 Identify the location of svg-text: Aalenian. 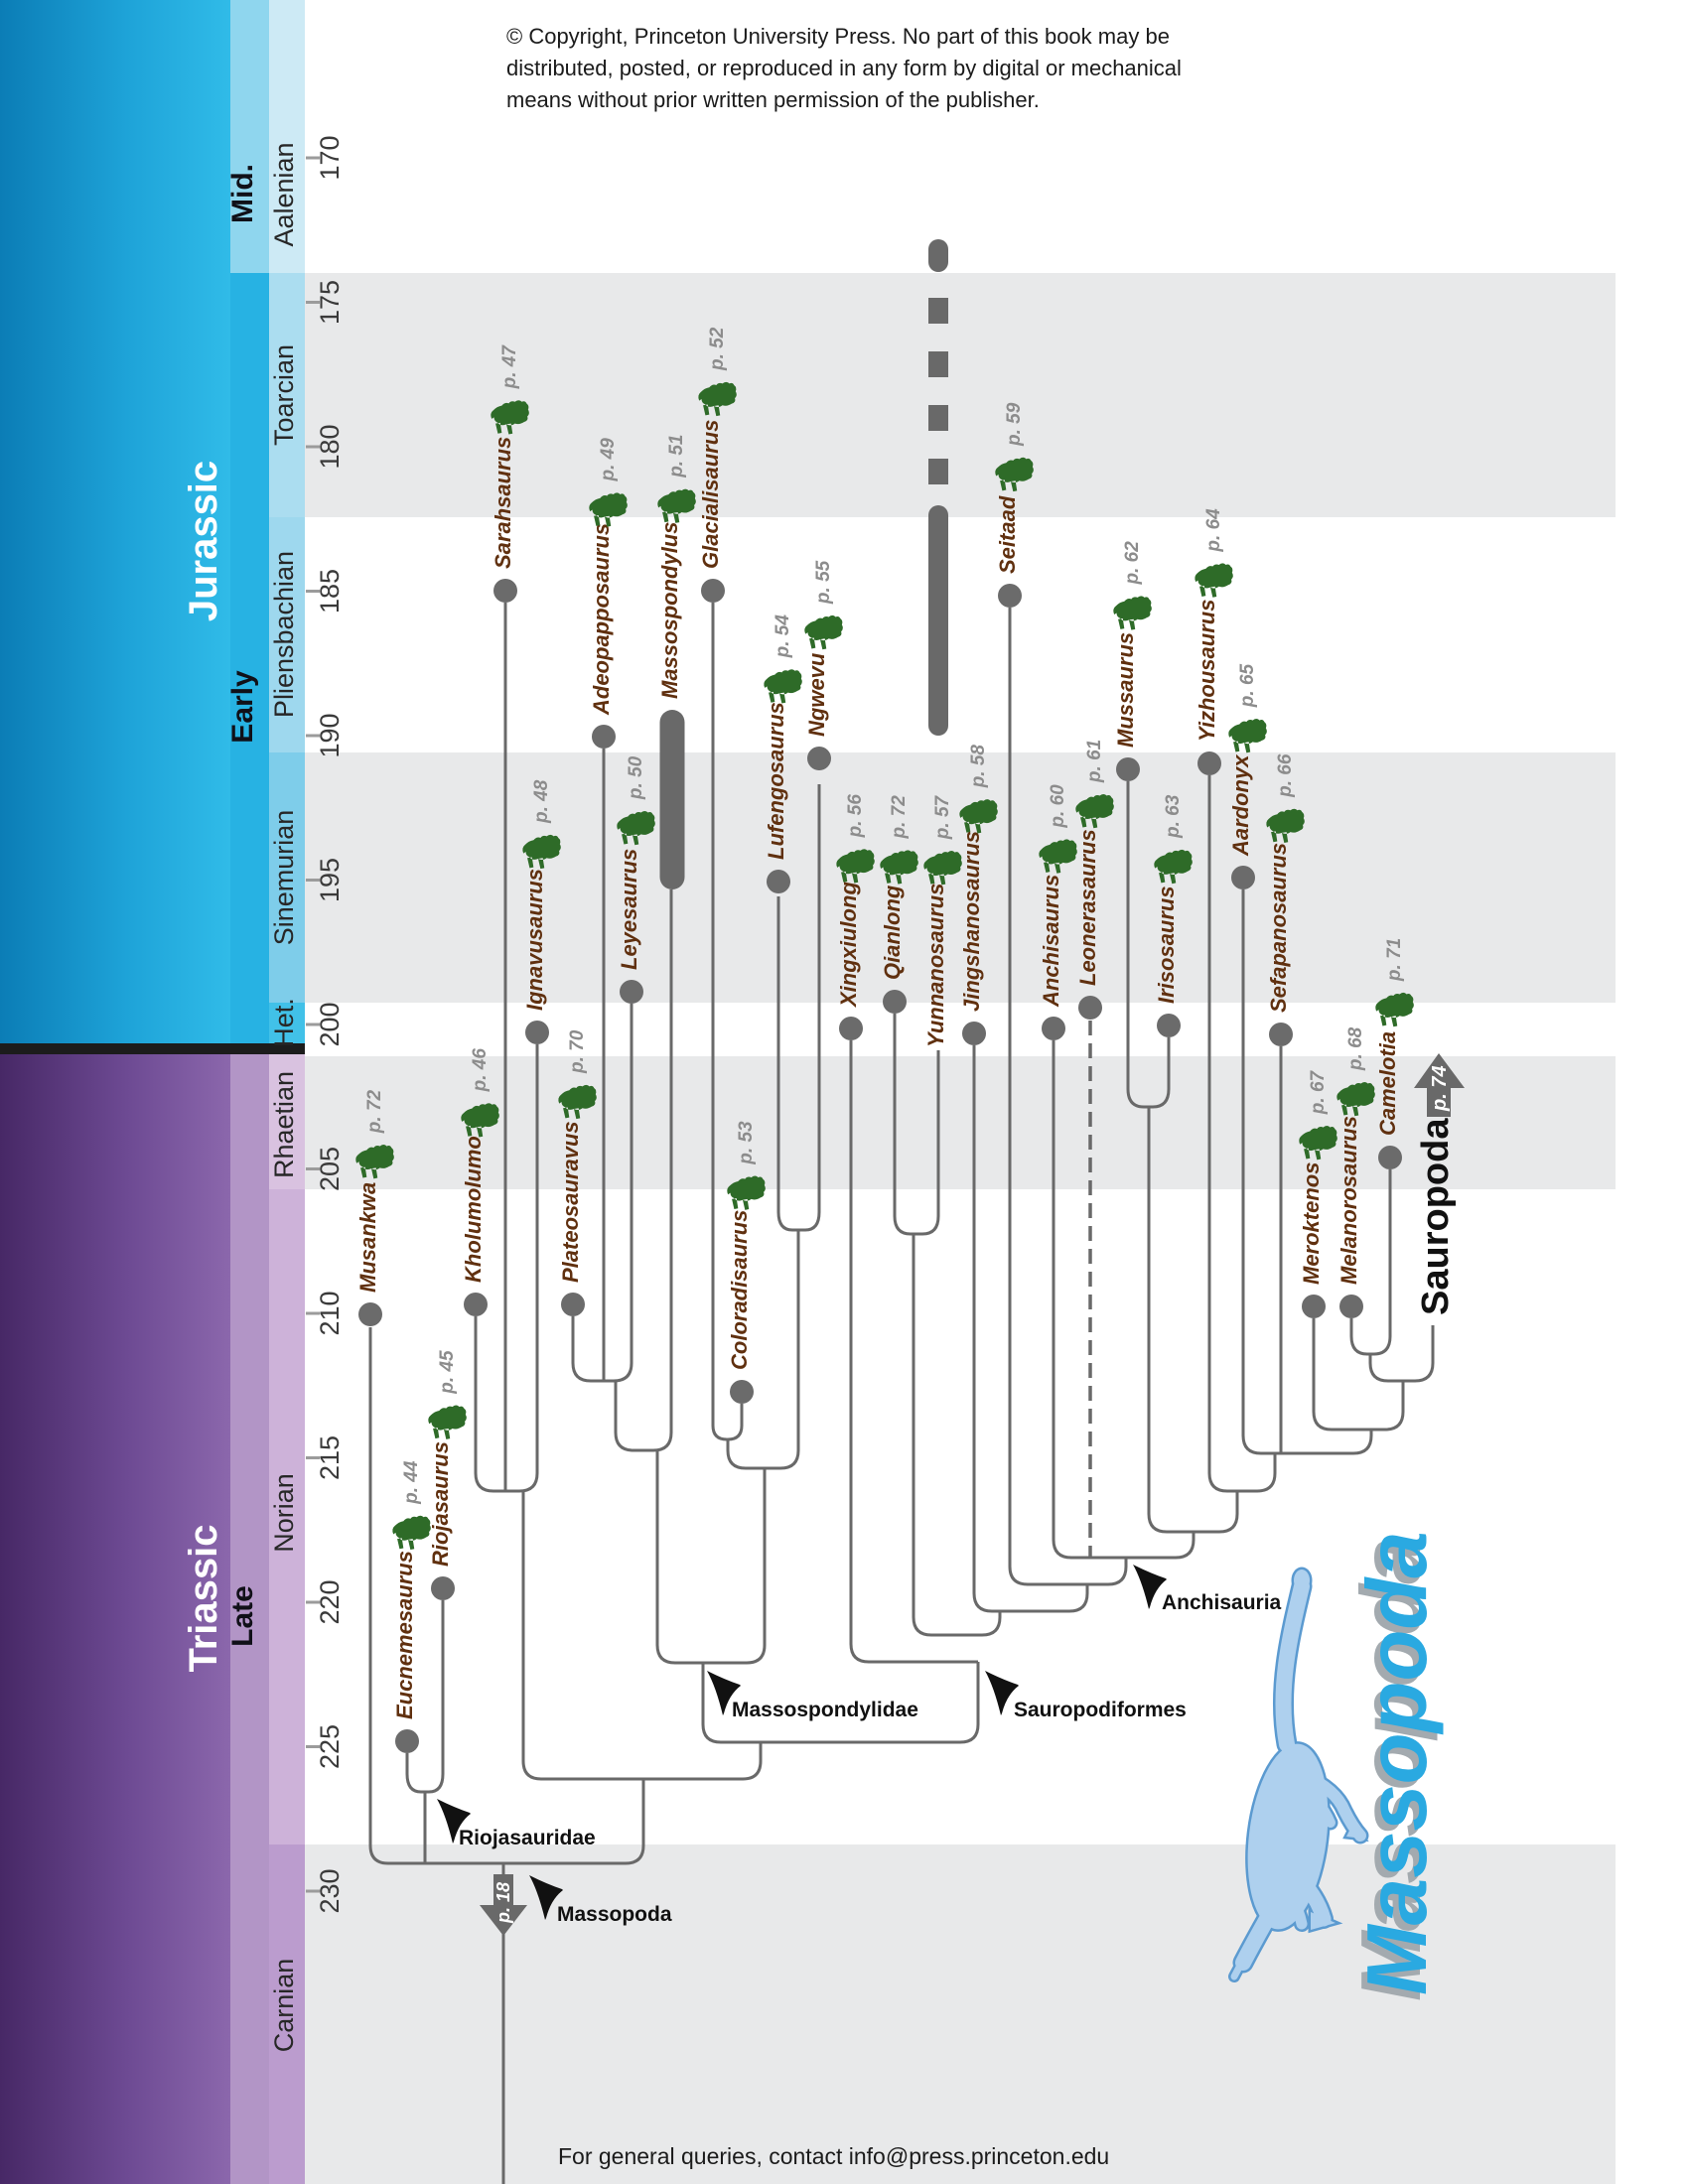
(284, 194).